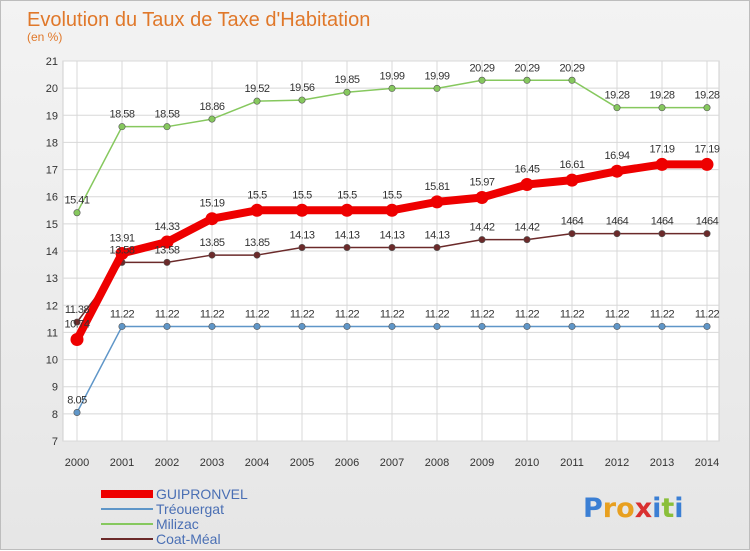 The width and height of the screenshot is (750, 551). What do you see at coordinates (212, 463) in the screenshot?
I see `x-tick-label: 2003` at bounding box center [212, 463].